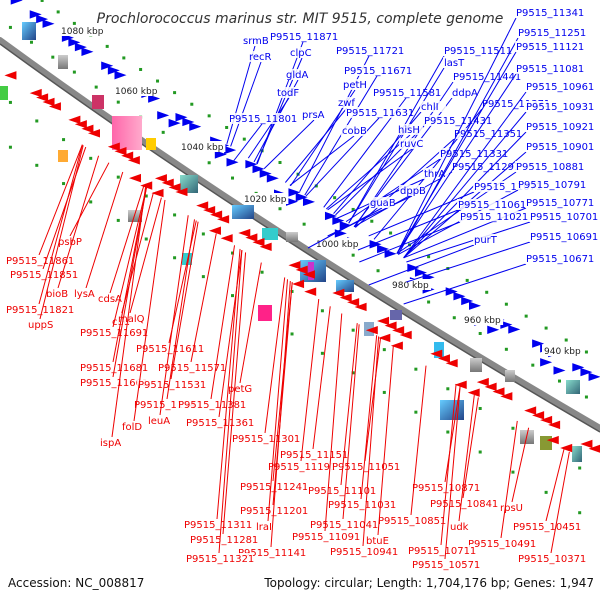  I want to click on gene-label: P9515_11541, so click(168, 405).